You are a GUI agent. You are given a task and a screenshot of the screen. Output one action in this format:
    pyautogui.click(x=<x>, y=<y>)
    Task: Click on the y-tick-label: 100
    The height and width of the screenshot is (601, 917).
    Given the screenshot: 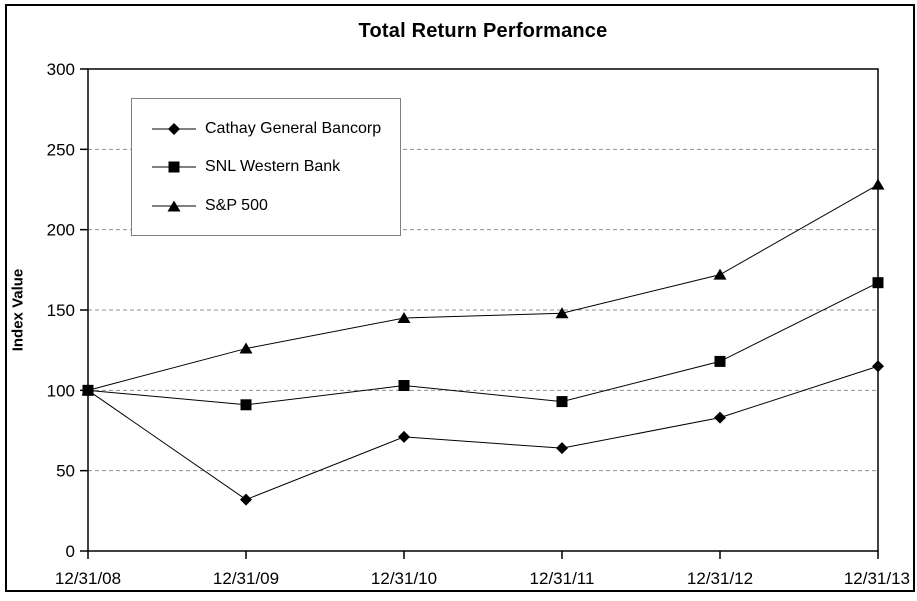 What is the action you would take?
    pyautogui.click(x=61, y=390)
    